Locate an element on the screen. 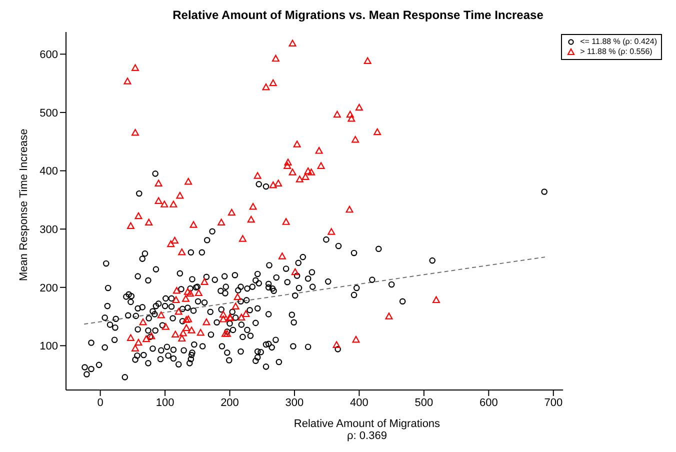 The image size is (676, 452). y-tick-label: 100 is located at coordinates (49, 346).